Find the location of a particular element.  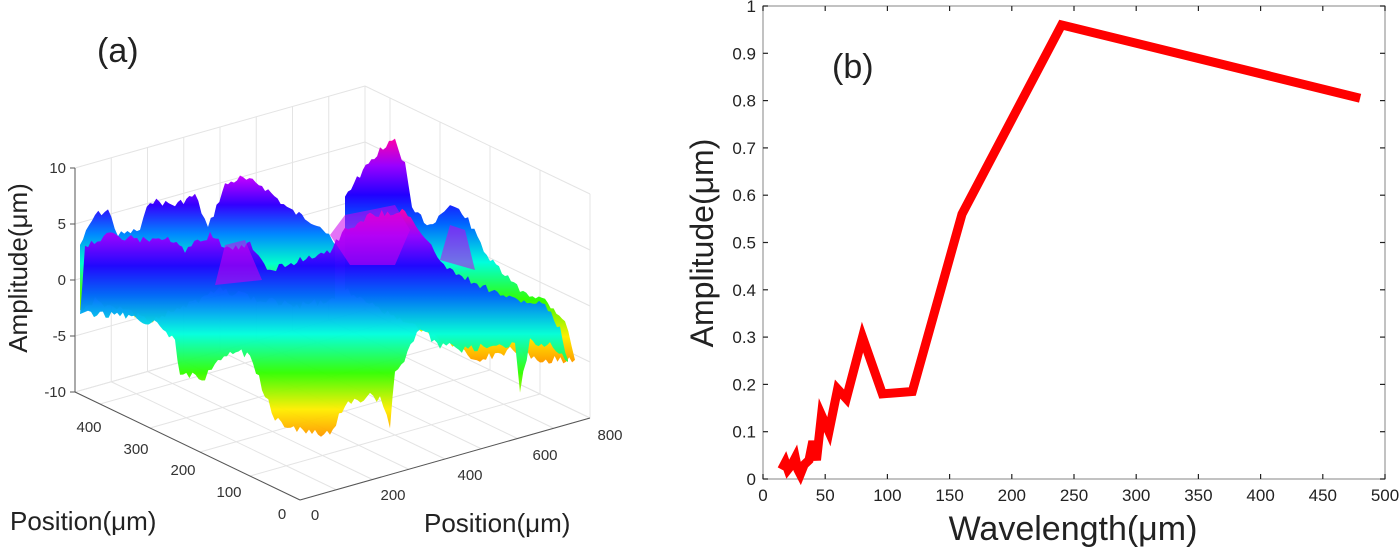

b-y-tick-label: 0.4 is located at coordinates (744, 290).